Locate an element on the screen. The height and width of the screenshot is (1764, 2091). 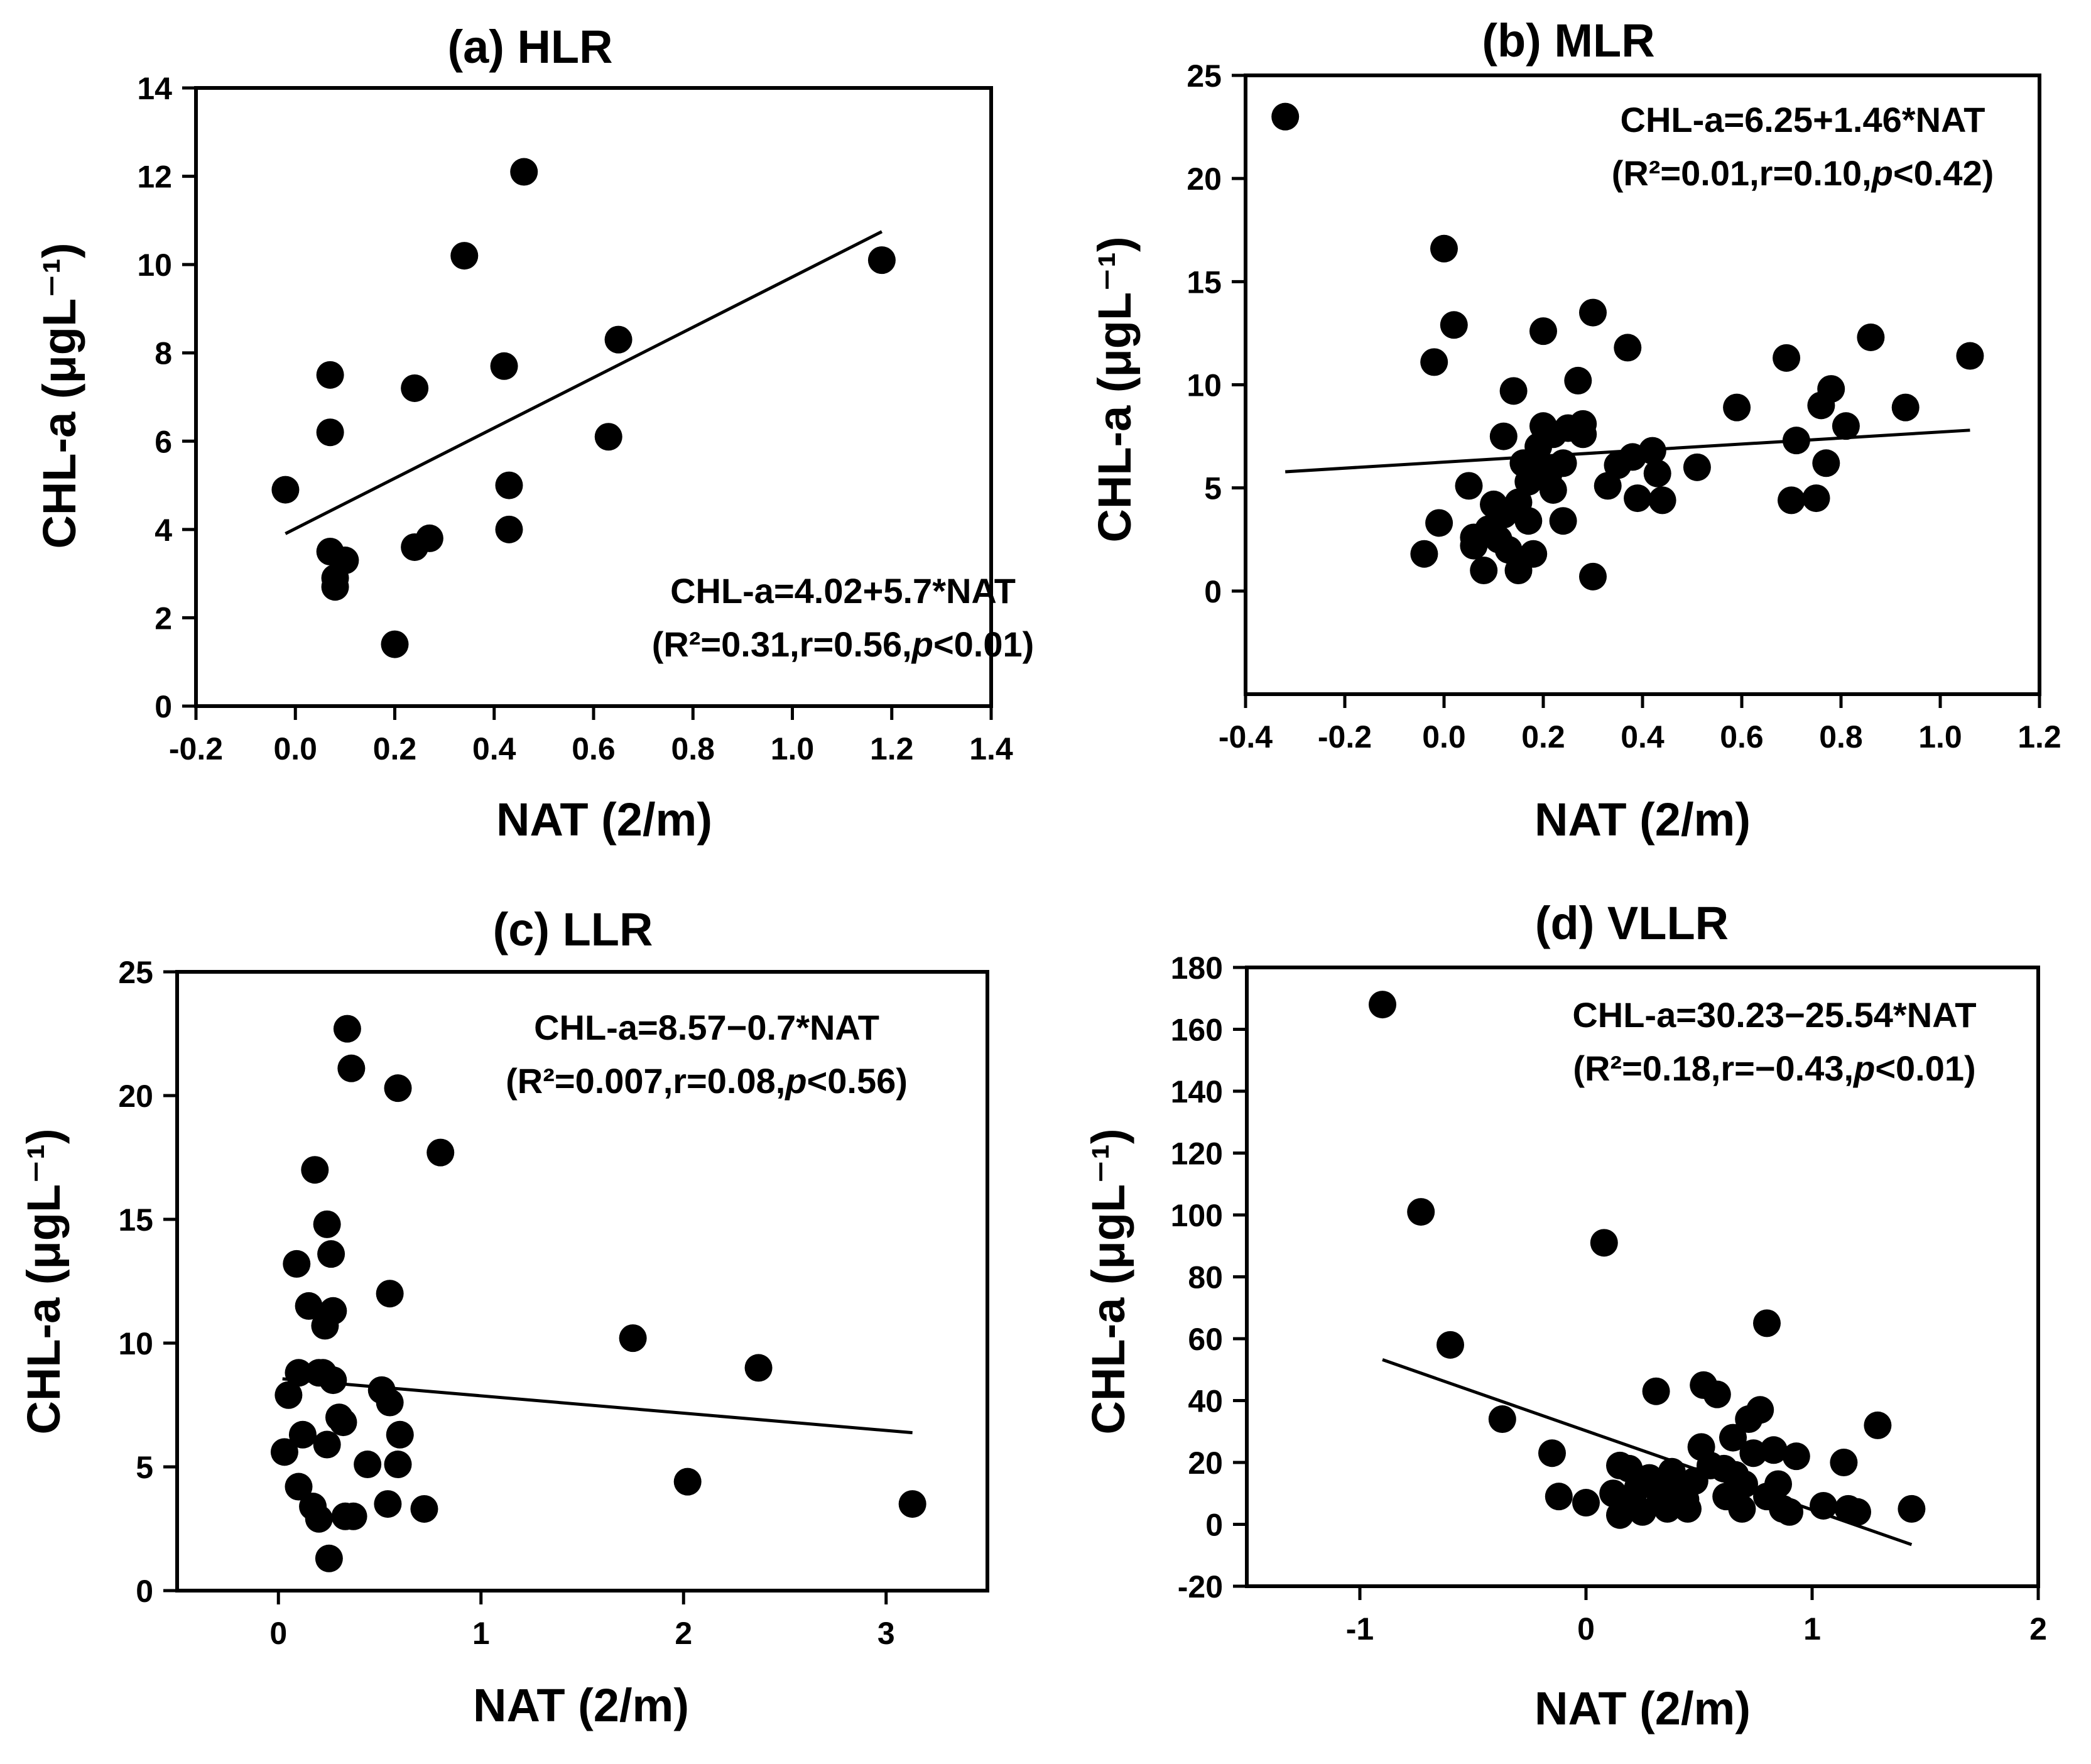
y-tick-label: 60 is located at coordinates (1205, 1339).